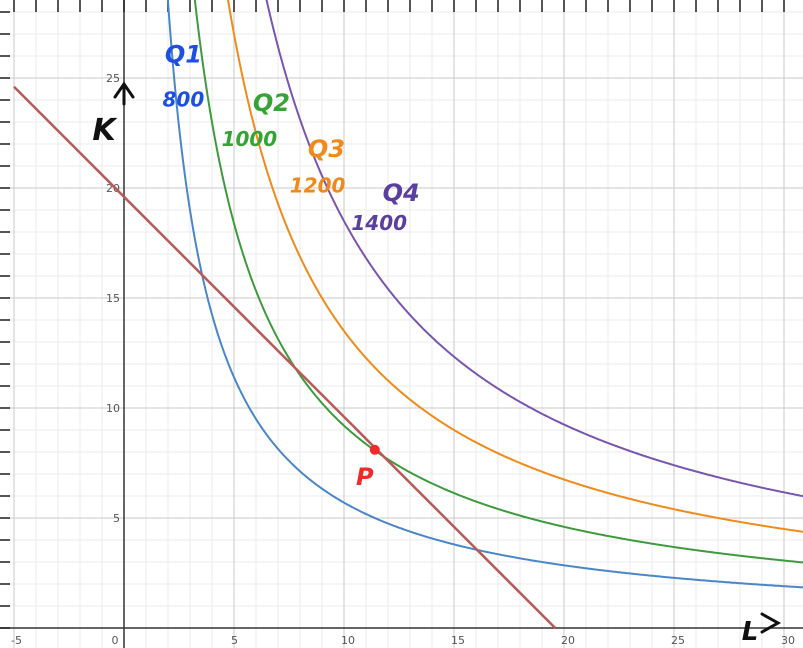 This screenshot has height=648, width=803. What do you see at coordinates (379, 223) in the screenshot?
I see `series-label-q4: 1400` at bounding box center [379, 223].